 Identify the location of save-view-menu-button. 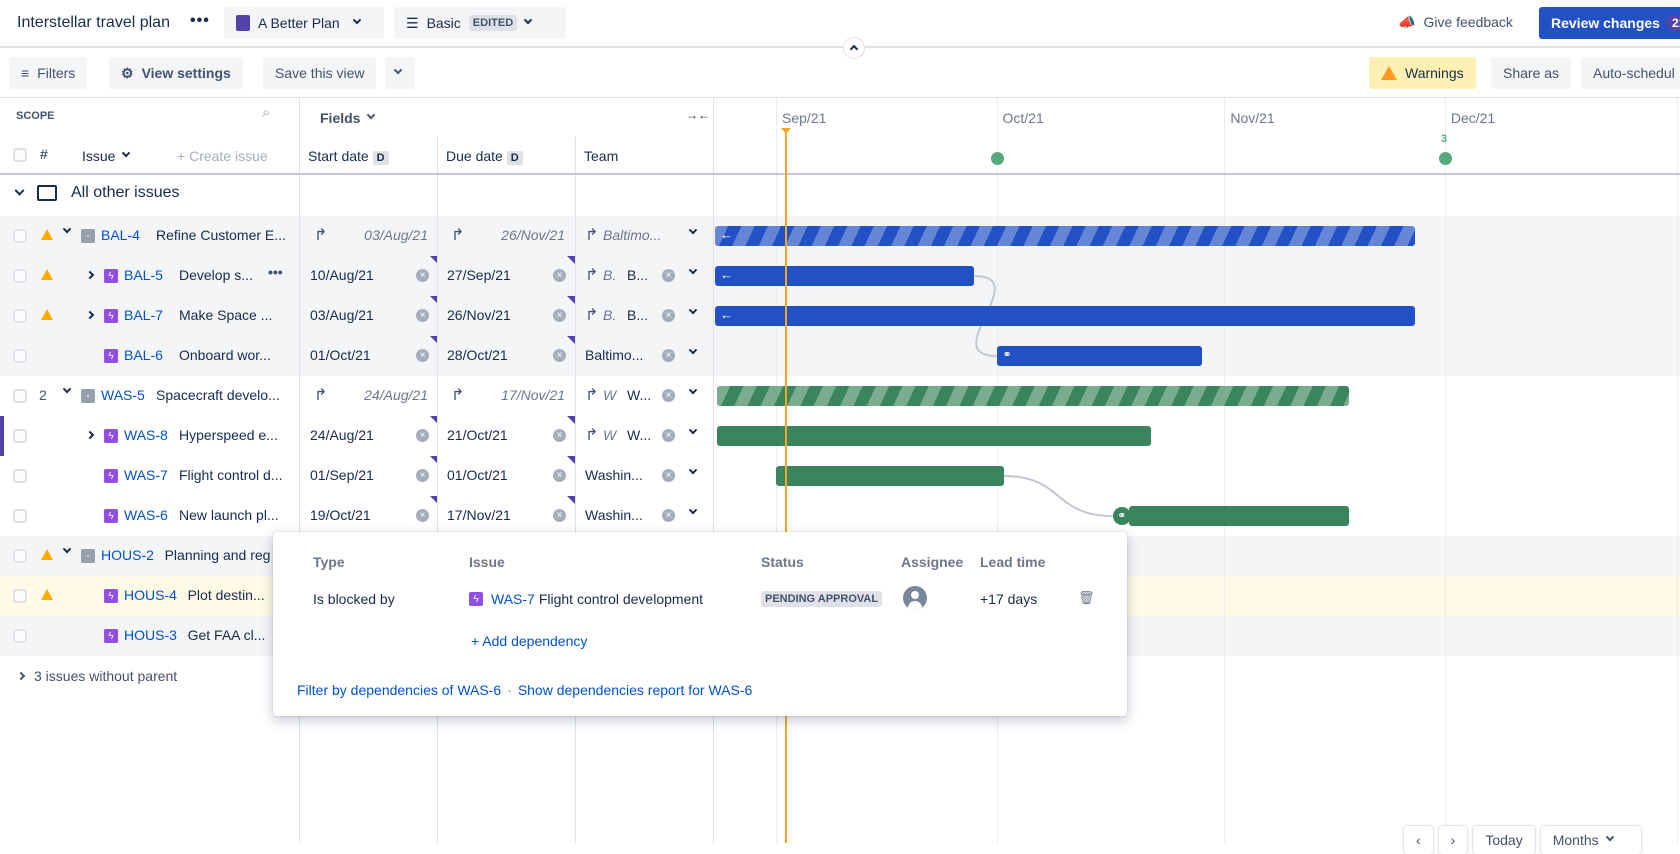
(400, 73).